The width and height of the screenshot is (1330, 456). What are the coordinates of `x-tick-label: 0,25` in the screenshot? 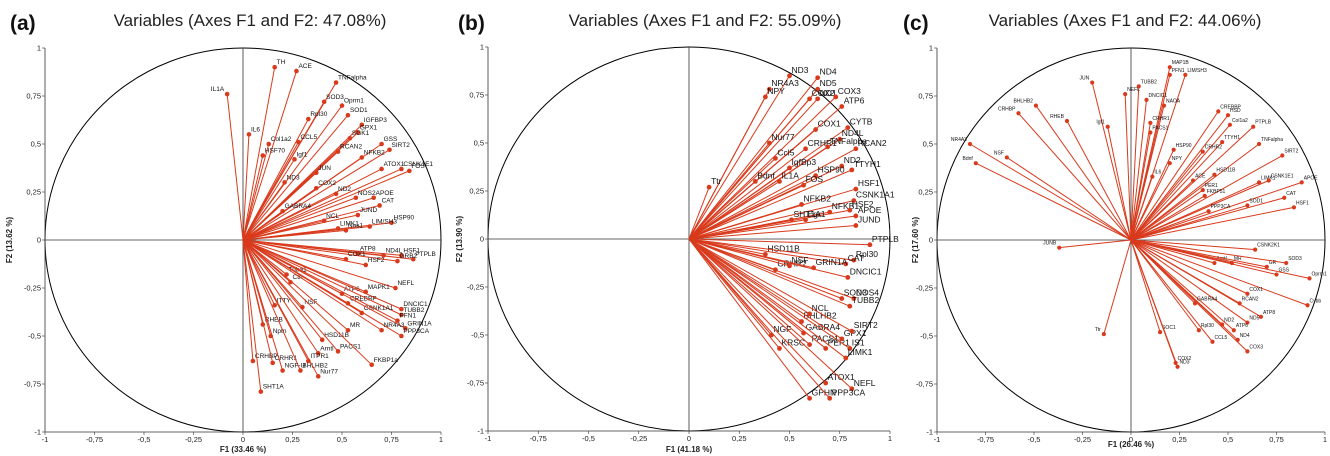 It's located at (739, 438).